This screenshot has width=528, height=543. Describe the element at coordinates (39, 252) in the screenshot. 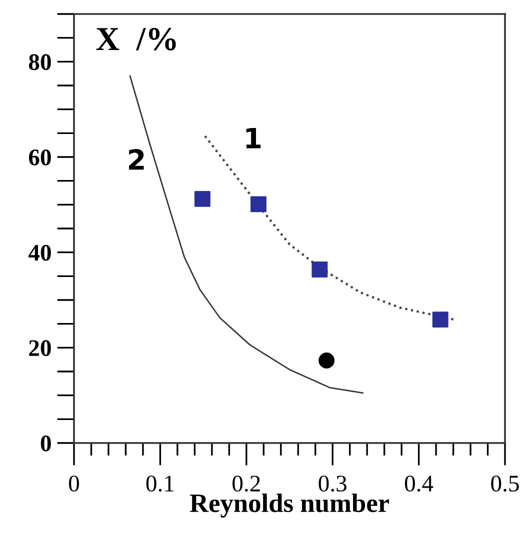

I see `y-tick-label: 40` at that location.